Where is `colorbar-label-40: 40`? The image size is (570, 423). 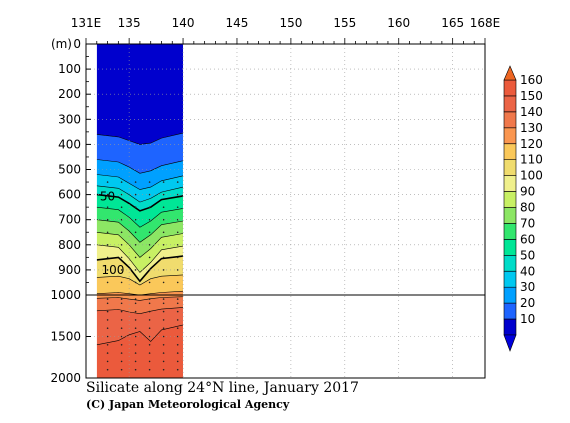 colorbar-label-40: 40 is located at coordinates (527, 271).